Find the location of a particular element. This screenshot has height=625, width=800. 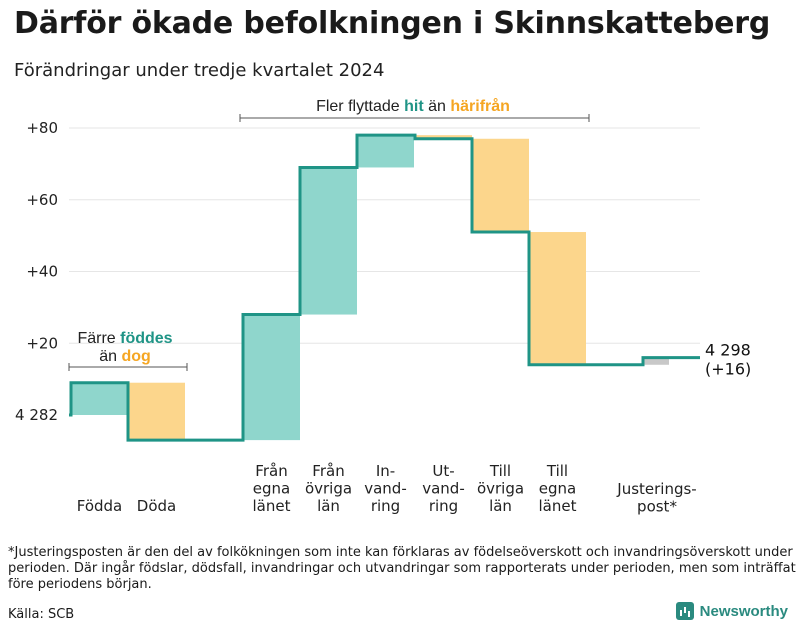

category-label: Födda is located at coordinates (100, 506).